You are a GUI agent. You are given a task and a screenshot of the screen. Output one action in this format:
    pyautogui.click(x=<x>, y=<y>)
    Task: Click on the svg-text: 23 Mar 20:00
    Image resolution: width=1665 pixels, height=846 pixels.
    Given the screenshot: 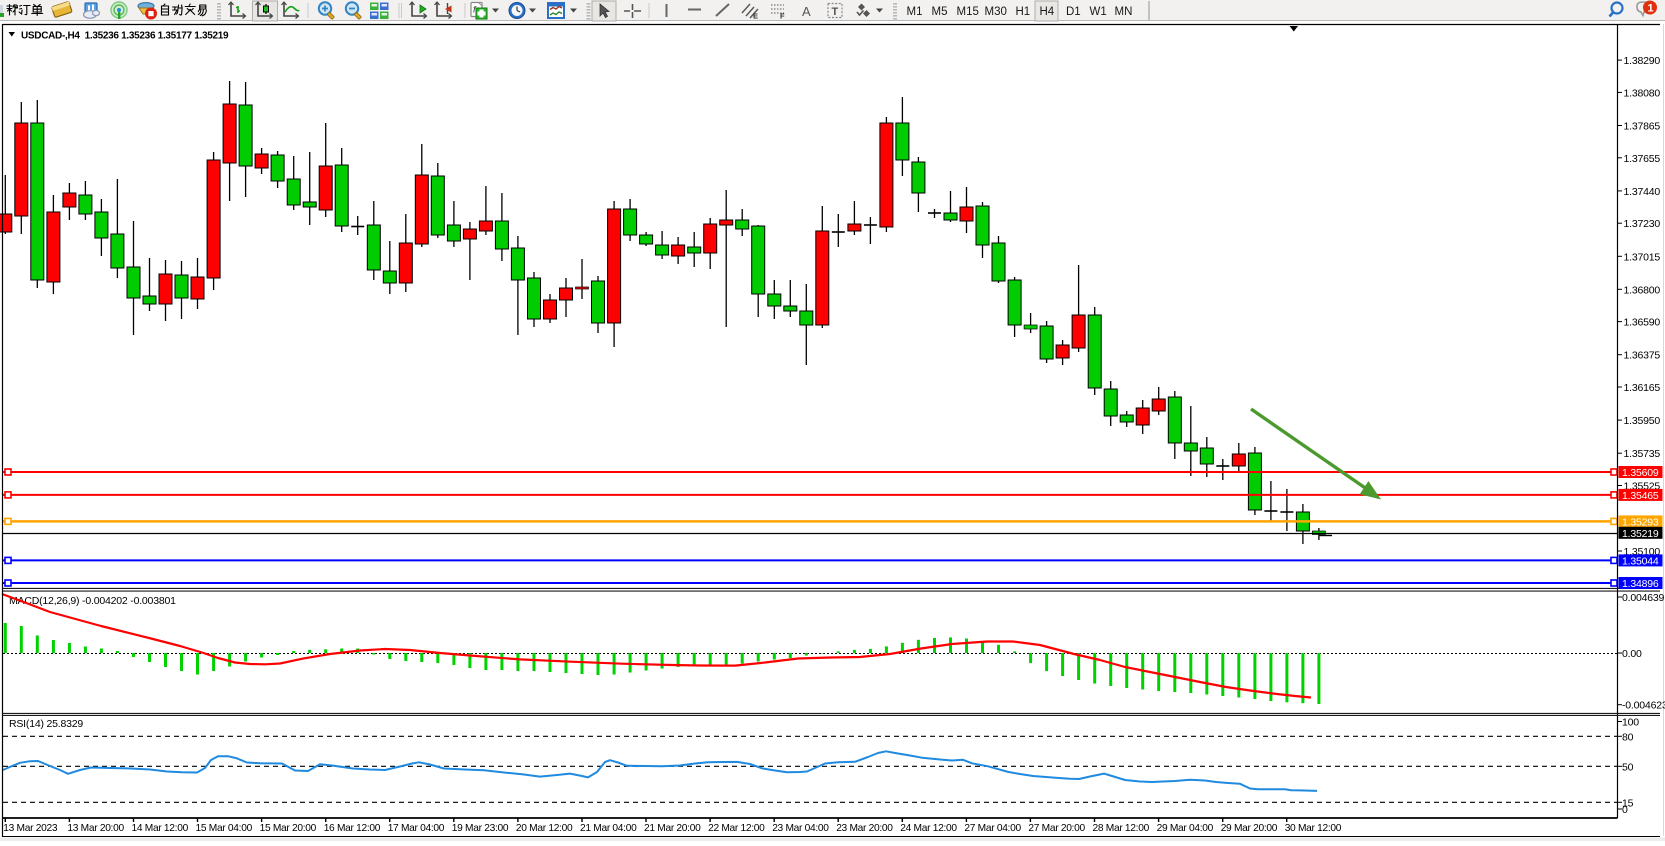 What is the action you would take?
    pyautogui.click(x=864, y=828)
    